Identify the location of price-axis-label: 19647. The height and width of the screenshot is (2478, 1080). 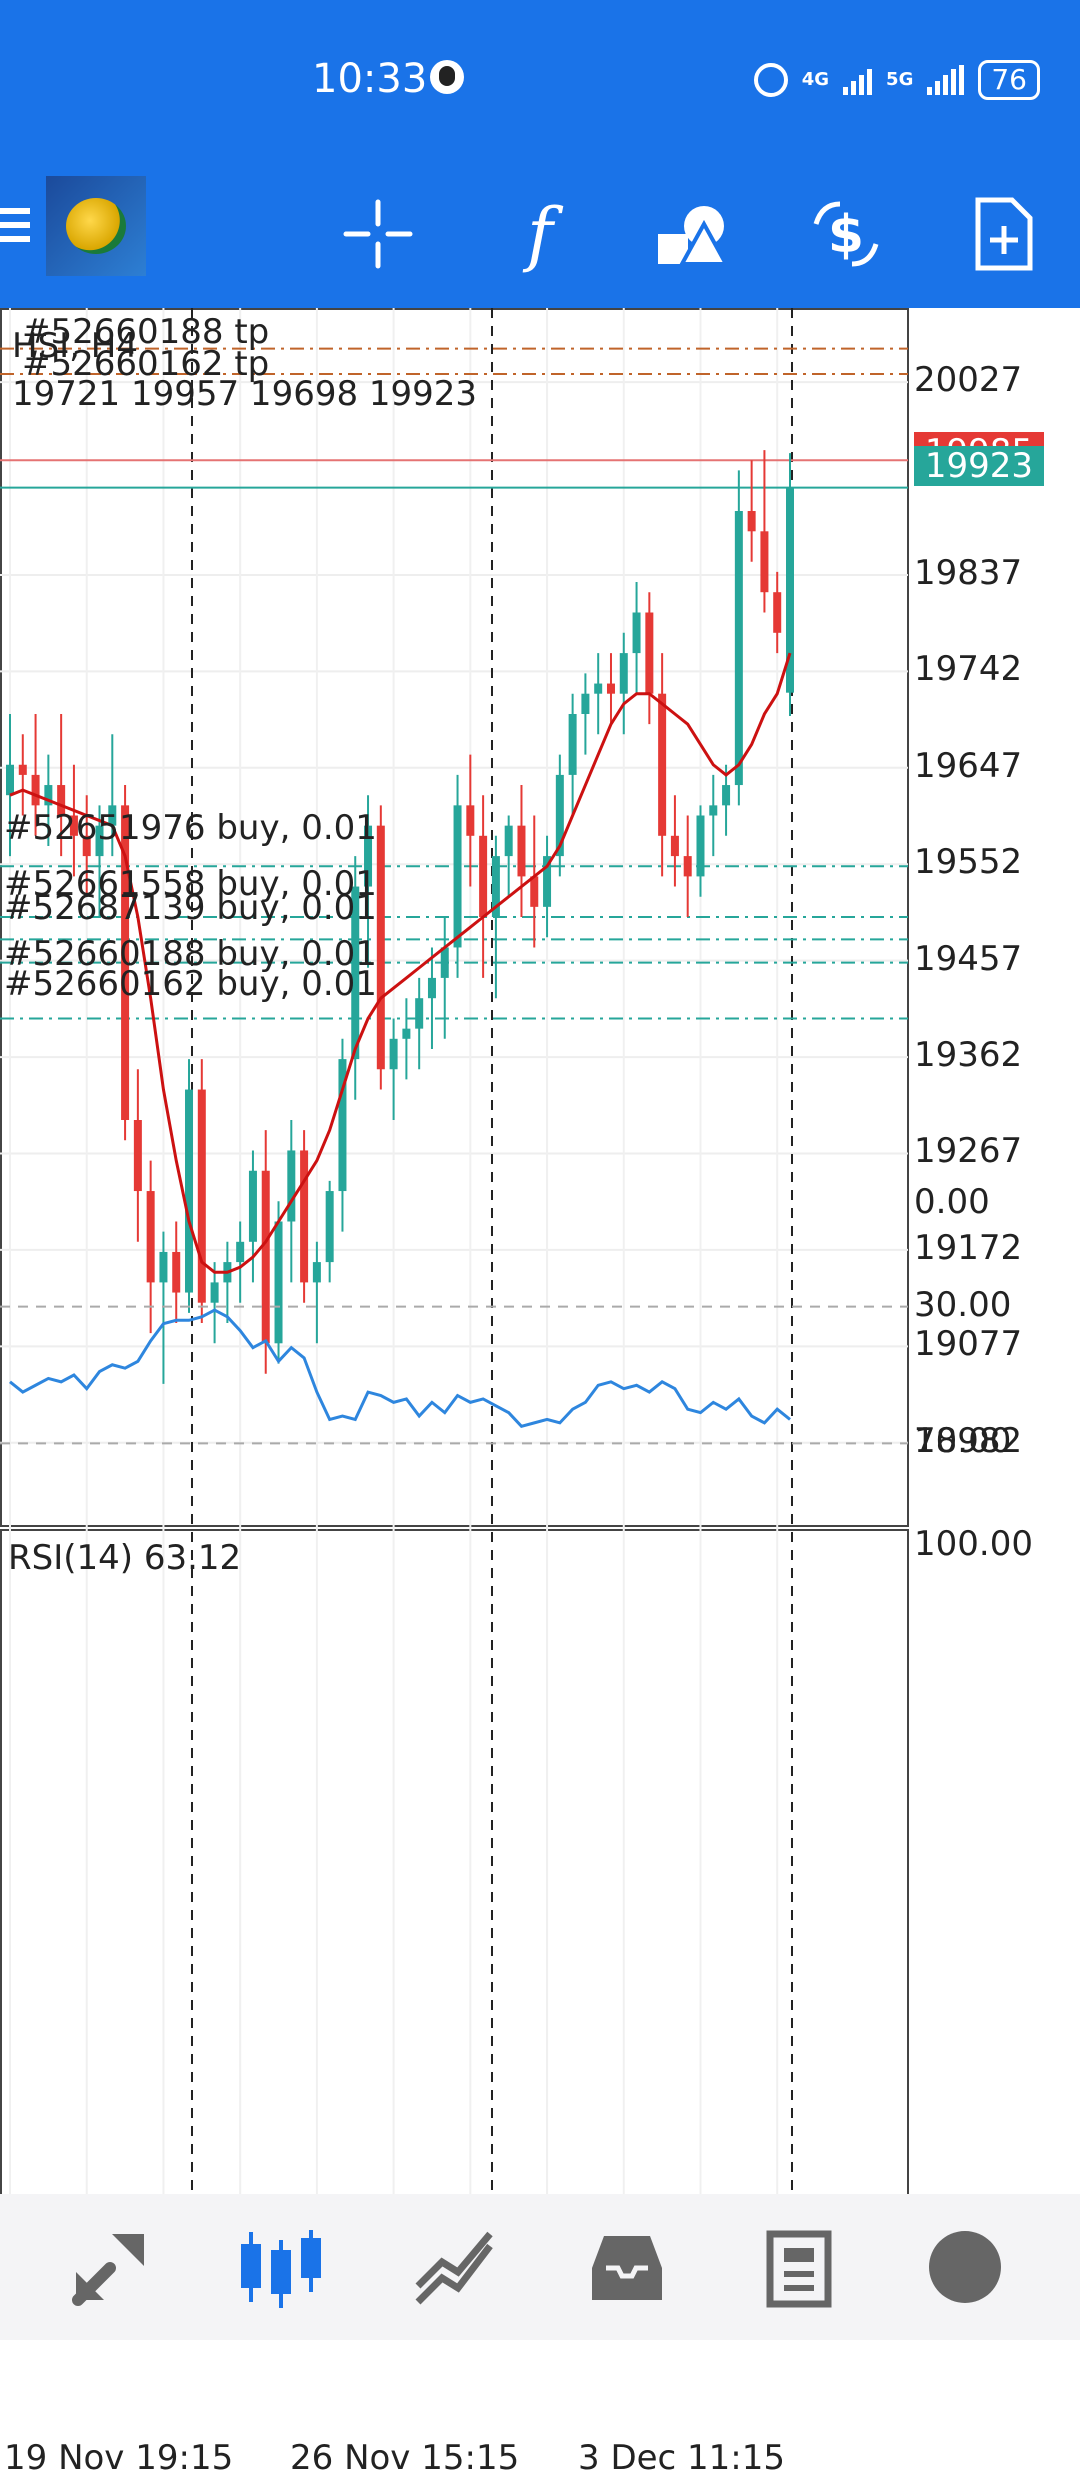
(968, 765).